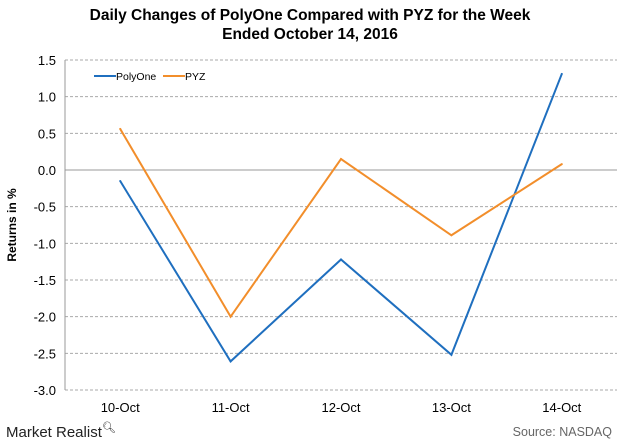  Describe the element at coordinates (195, 77) in the screenshot. I see `legend-label: PYZ` at that location.